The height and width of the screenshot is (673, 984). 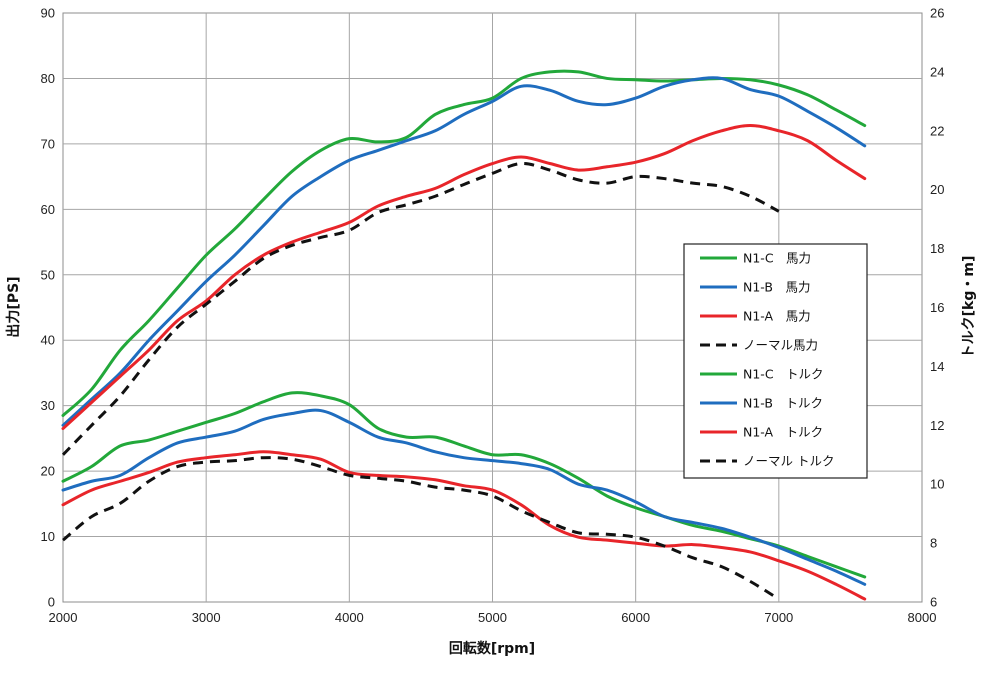 What do you see at coordinates (775, 361) in the screenshot?
I see `legend-box` at bounding box center [775, 361].